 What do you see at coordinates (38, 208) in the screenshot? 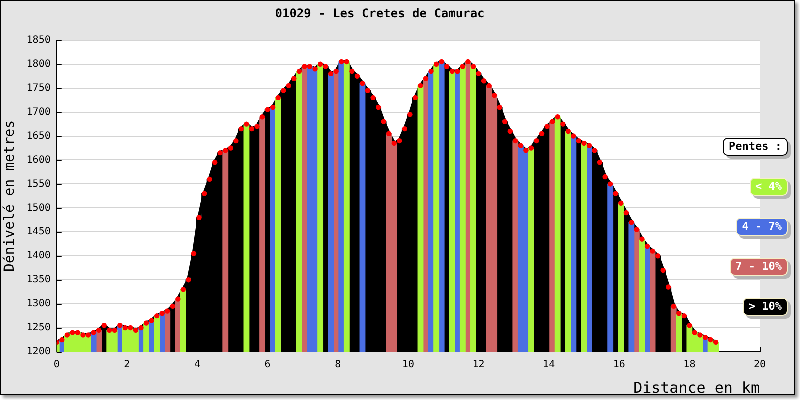
I see `y-tick-label: 1500` at bounding box center [38, 208].